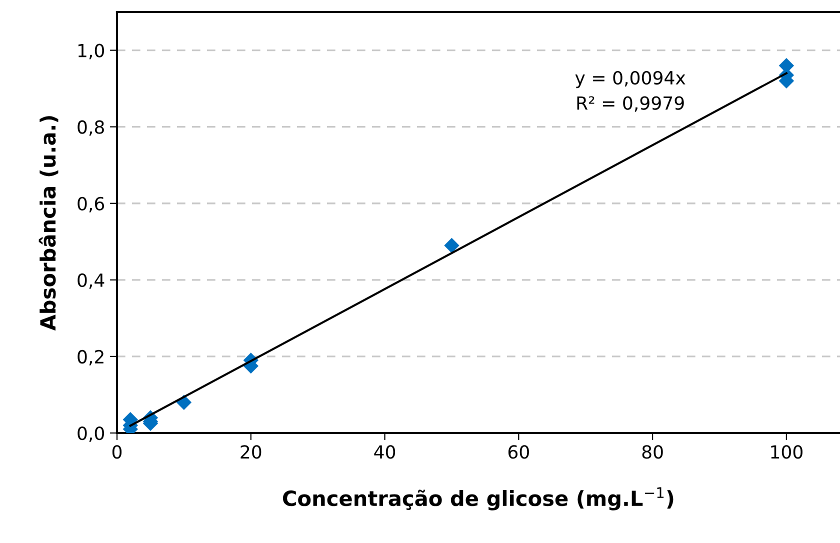 The height and width of the screenshot is (543, 840). What do you see at coordinates (91, 281) in the screenshot?
I see `y-tick-label: 0,4` at bounding box center [91, 281].